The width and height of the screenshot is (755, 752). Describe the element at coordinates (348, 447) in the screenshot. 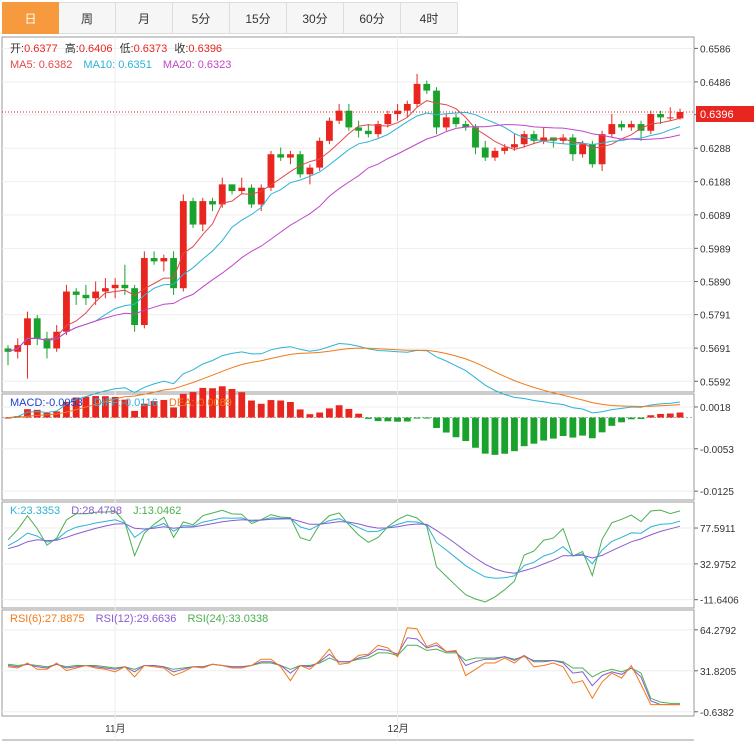

I see `macd-pane-frame` at that location.